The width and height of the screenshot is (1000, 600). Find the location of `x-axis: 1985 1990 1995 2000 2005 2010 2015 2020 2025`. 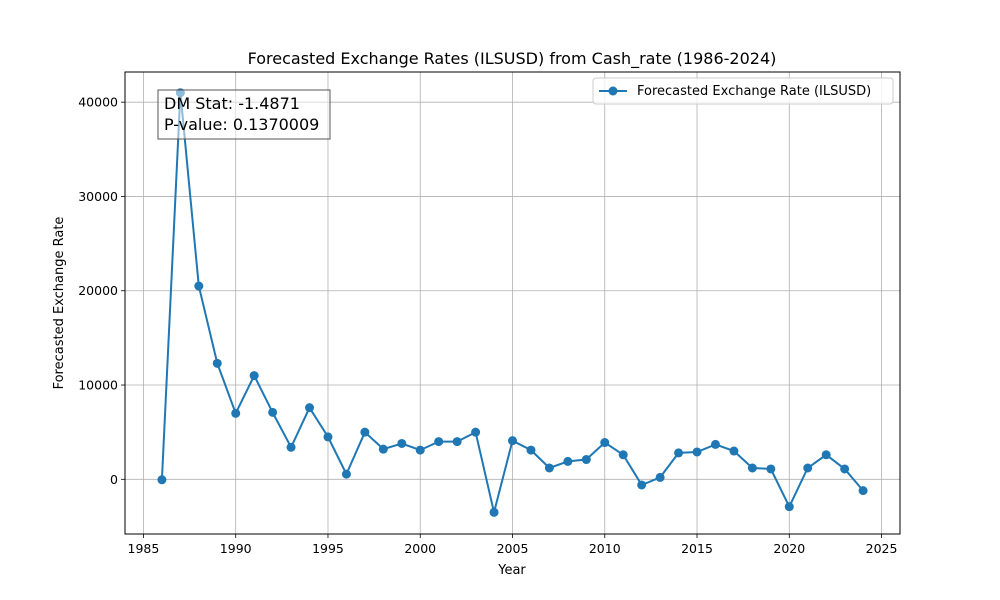

x-axis: 1985 1990 1995 2000 2005 2010 2015 2020 2025 is located at coordinates (513, 545).